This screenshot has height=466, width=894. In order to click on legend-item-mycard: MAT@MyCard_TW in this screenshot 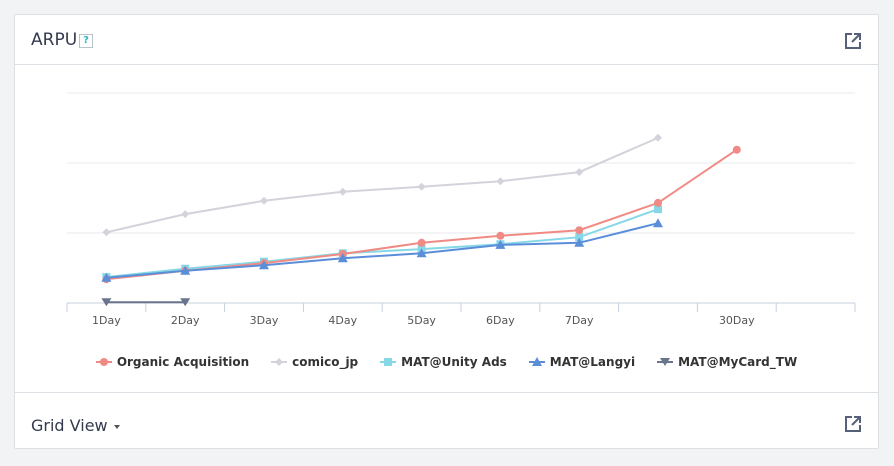, I will do `click(727, 362)`.